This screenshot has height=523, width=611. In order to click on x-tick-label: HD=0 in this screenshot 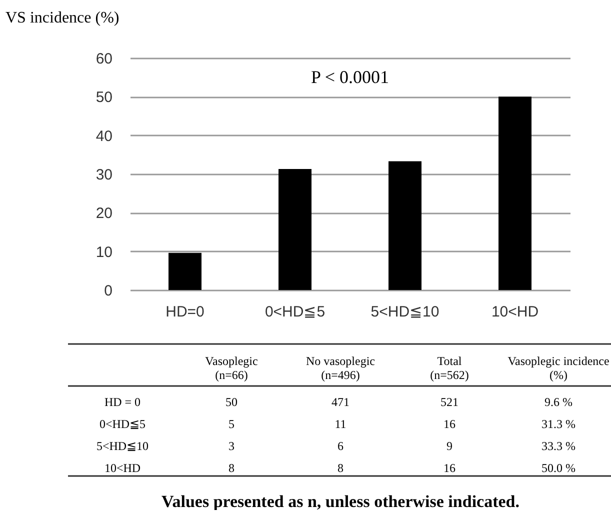, I will do `click(185, 312)`.